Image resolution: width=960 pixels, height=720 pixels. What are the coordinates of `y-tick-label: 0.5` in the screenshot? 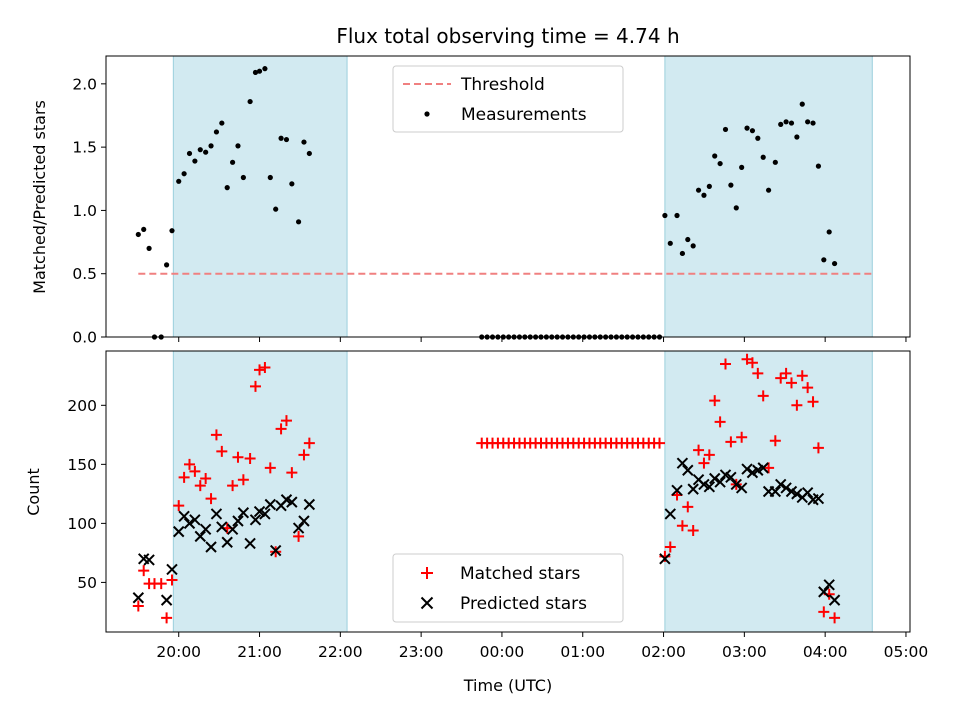 It's located at (84, 274).